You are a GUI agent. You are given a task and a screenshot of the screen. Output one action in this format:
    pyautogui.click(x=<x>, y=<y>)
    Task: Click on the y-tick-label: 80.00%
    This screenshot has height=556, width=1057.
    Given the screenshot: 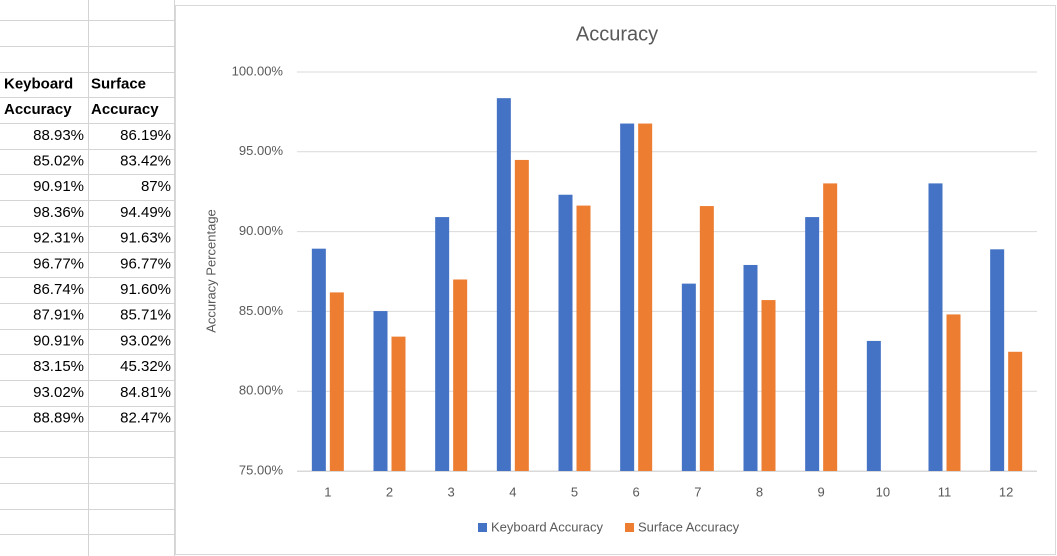 What is the action you would take?
    pyautogui.click(x=261, y=390)
    